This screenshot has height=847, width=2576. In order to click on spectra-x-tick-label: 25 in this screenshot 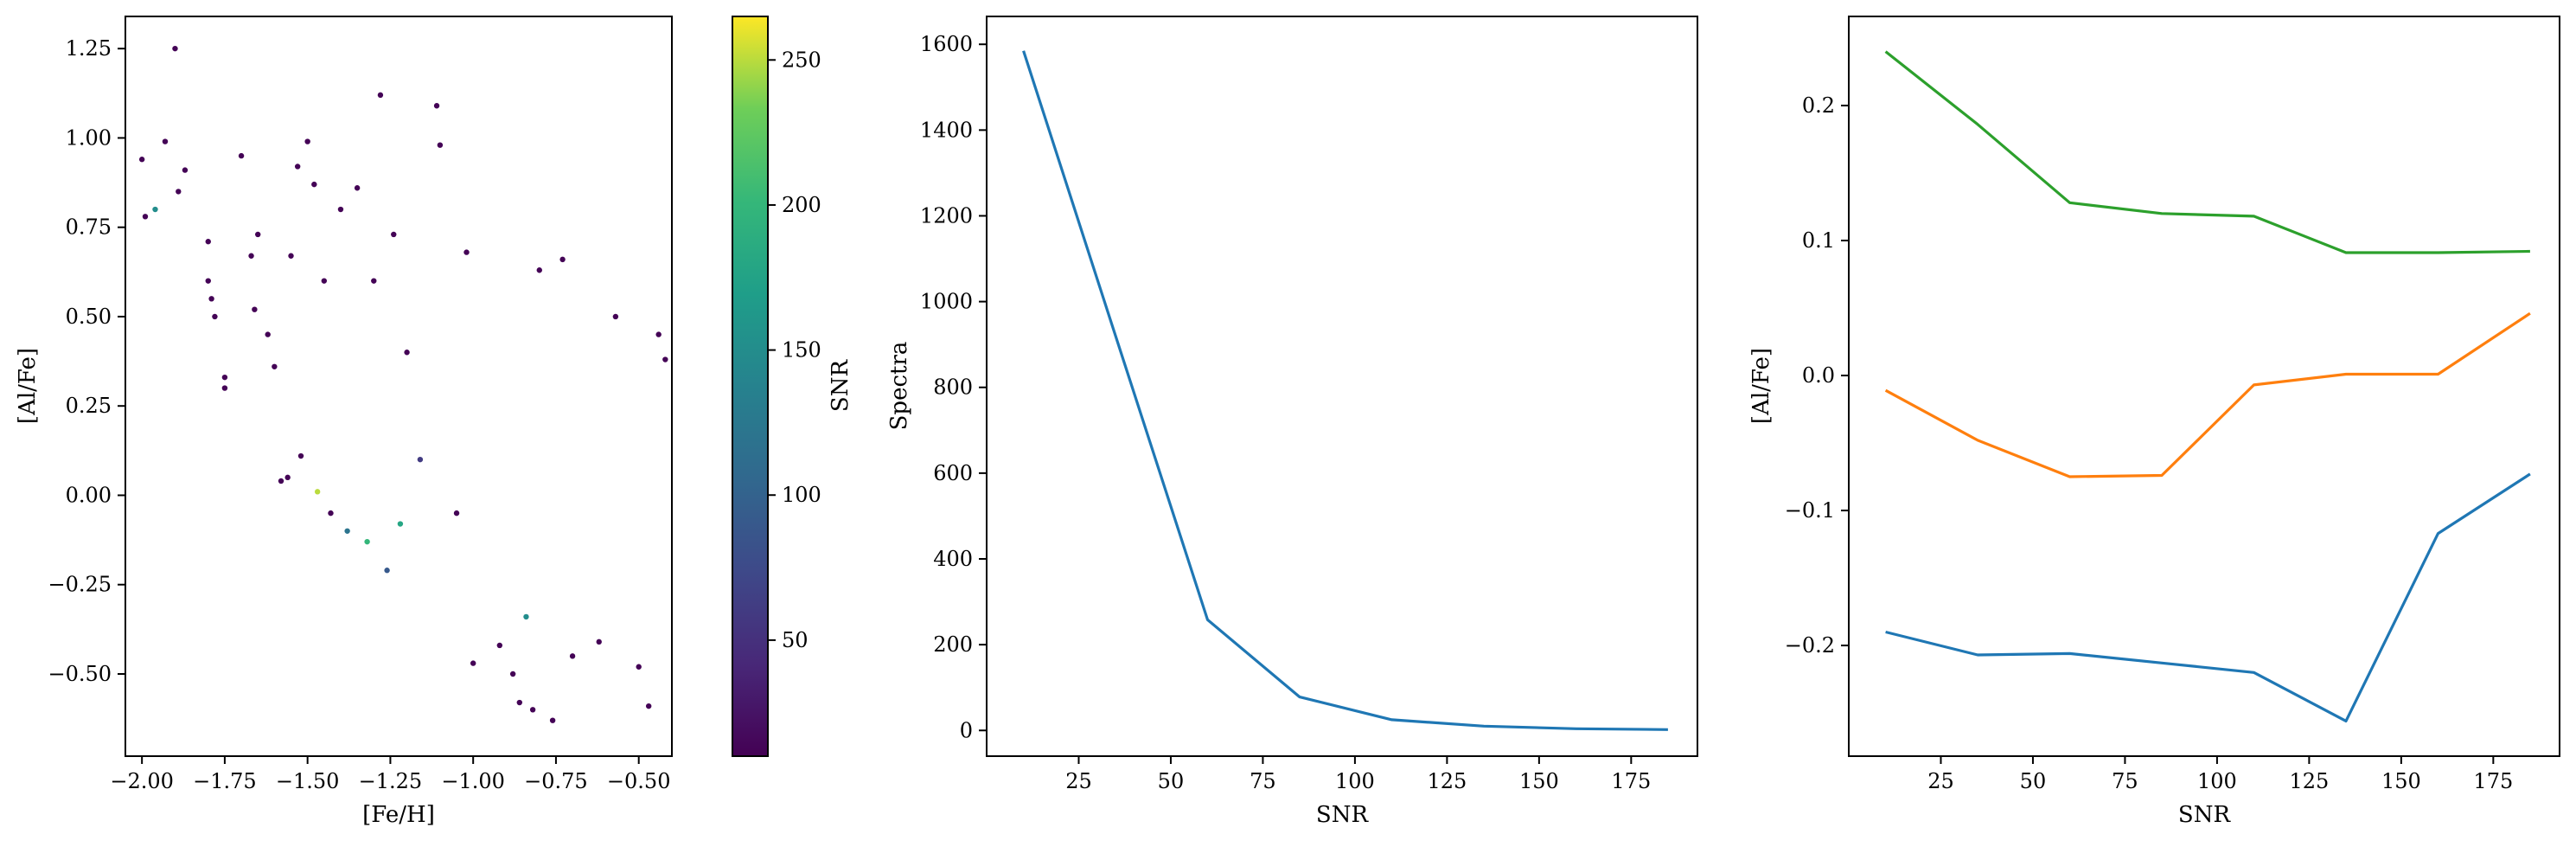, I will do `click(1078, 781)`.